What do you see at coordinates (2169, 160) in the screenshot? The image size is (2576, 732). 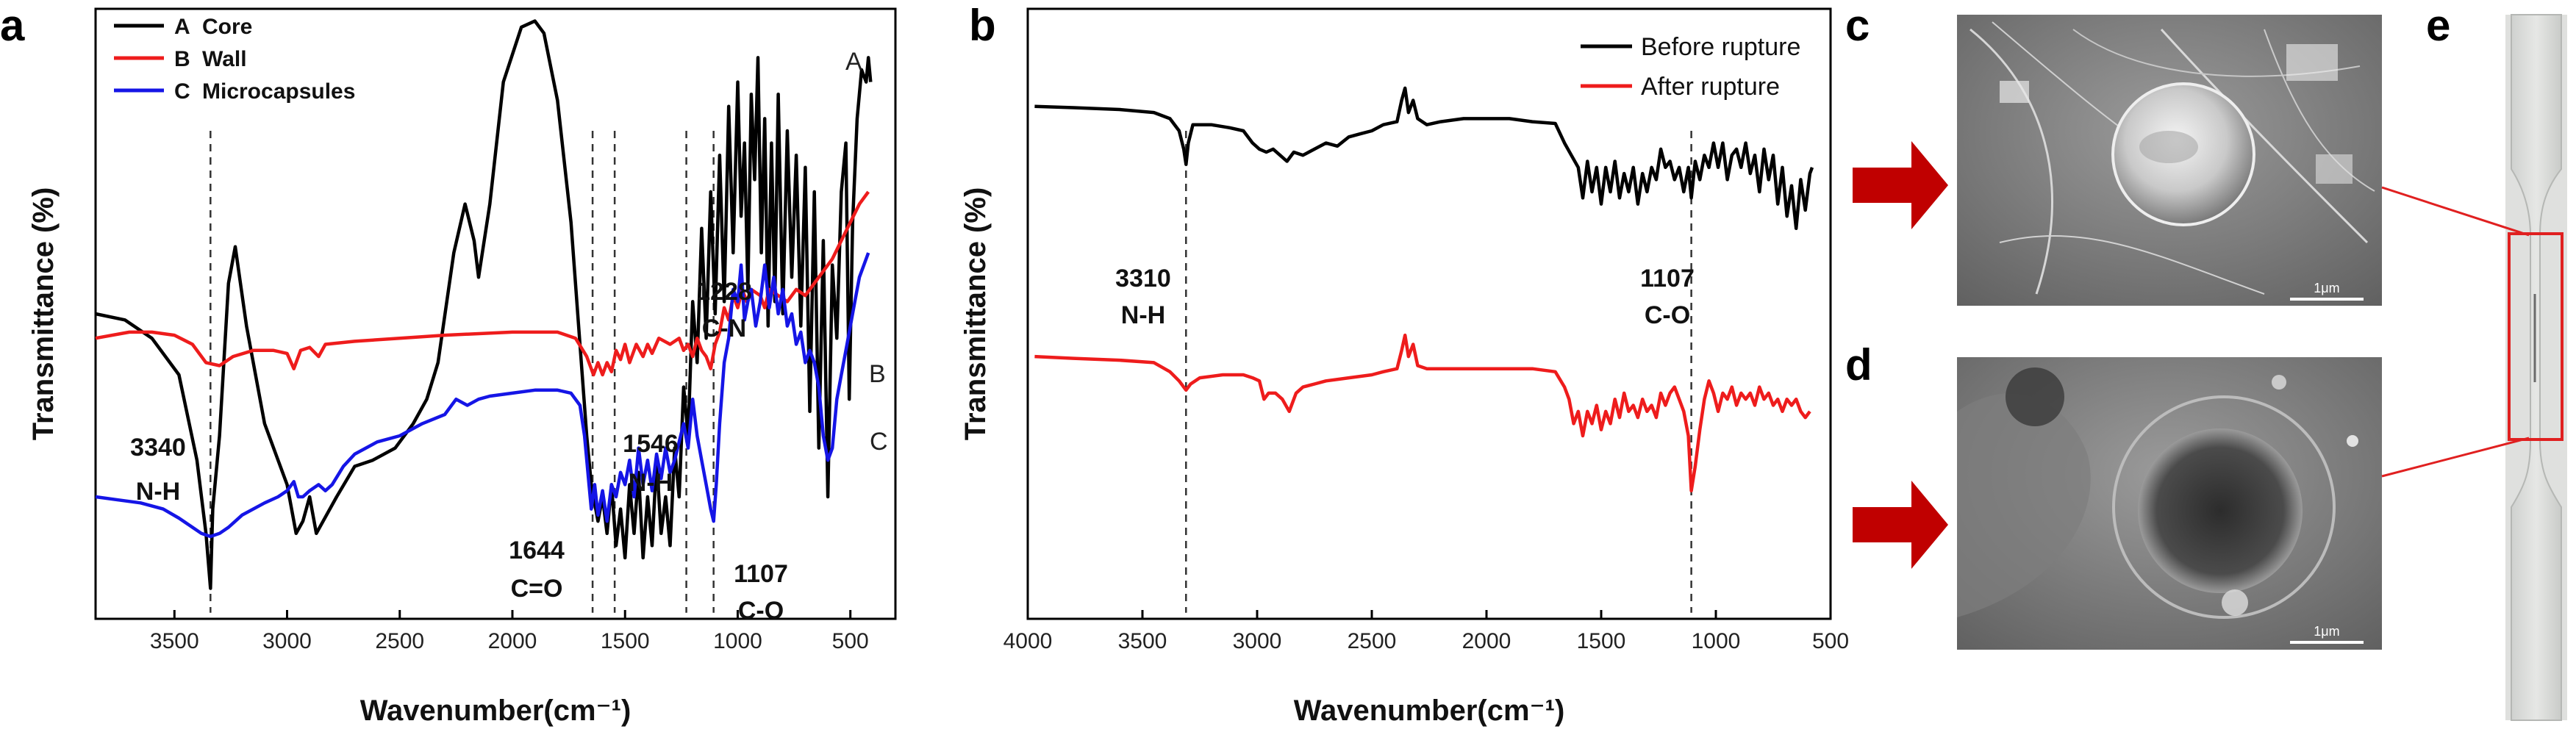 I see `sem-image-c` at bounding box center [2169, 160].